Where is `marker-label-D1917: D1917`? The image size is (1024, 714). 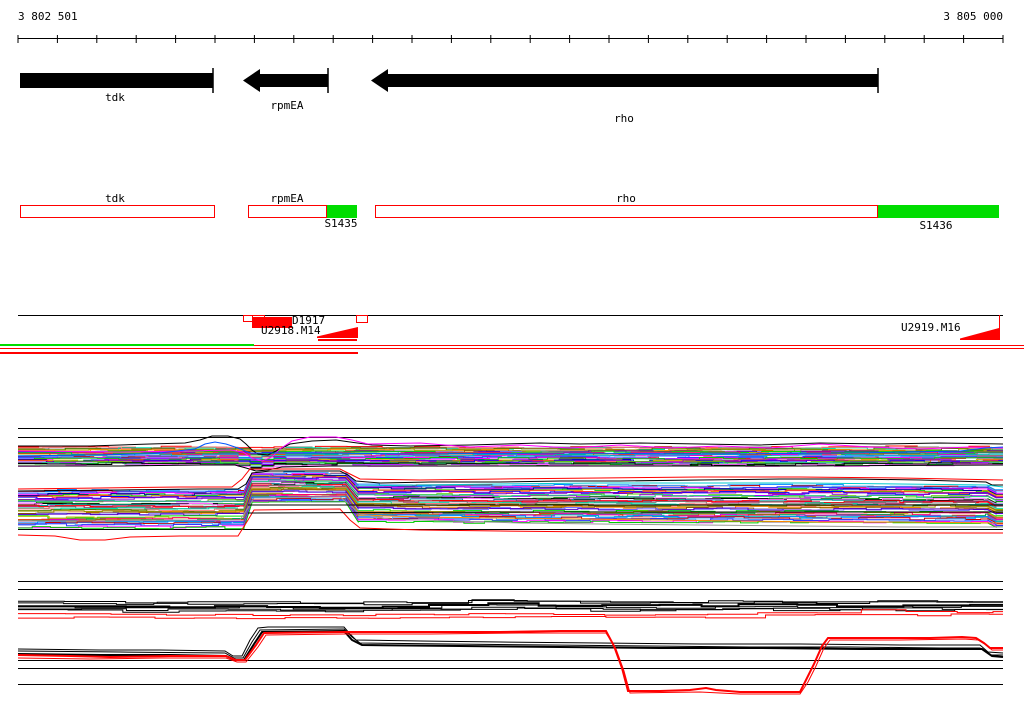 marker-label-D1917: D1917 is located at coordinates (309, 320).